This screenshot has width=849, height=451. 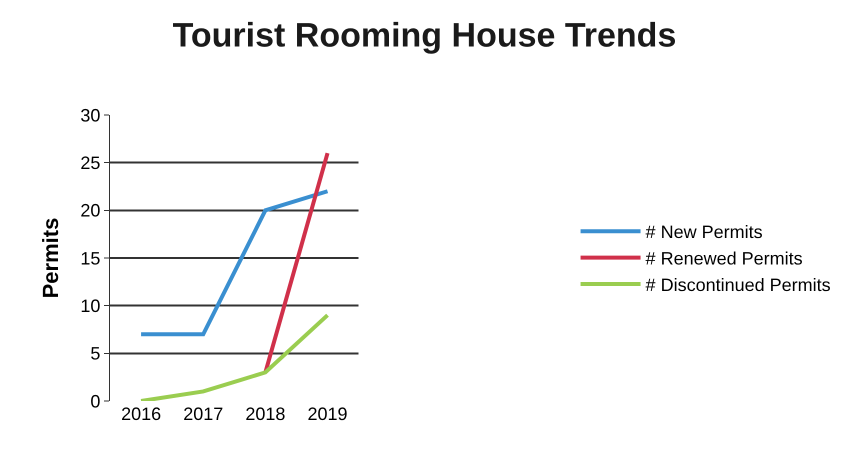 I want to click on y-tick-label: 10, so click(x=90, y=306).